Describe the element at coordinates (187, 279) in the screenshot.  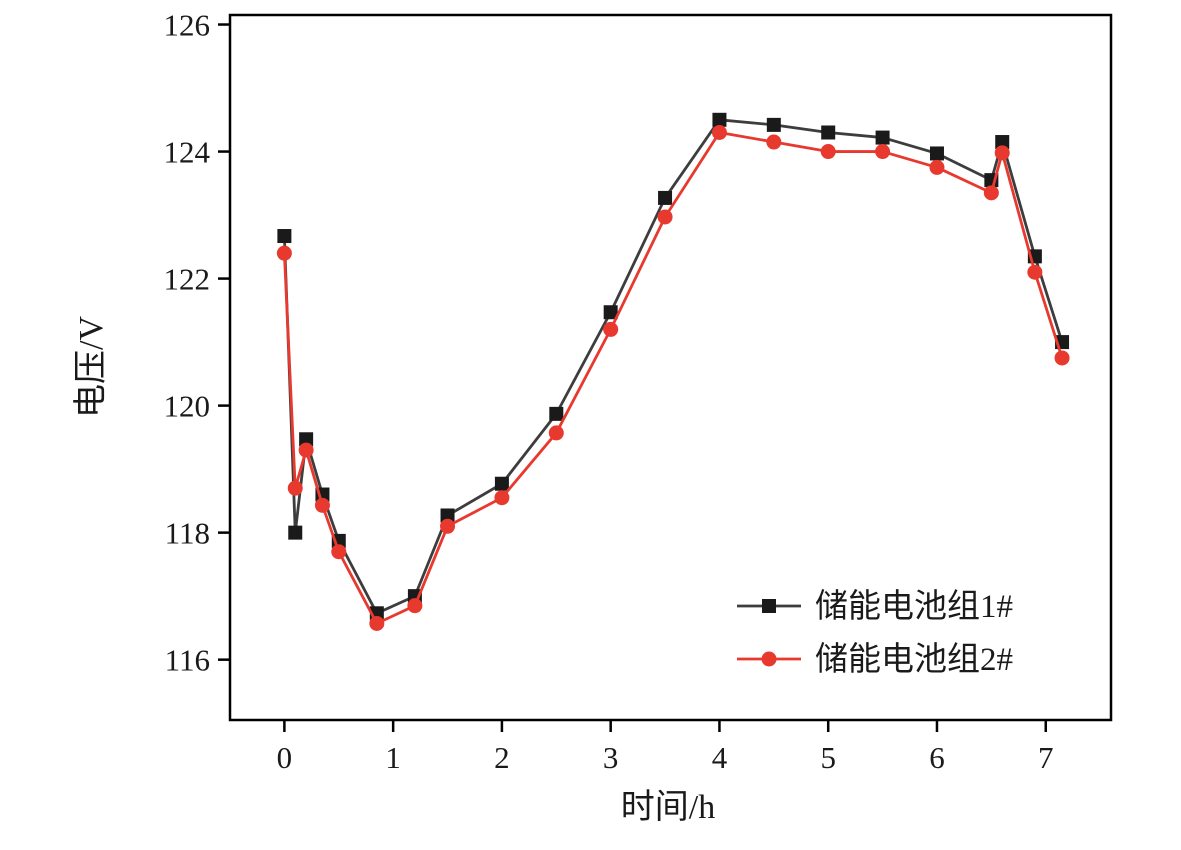
I see `y-tick-label: 122` at that location.